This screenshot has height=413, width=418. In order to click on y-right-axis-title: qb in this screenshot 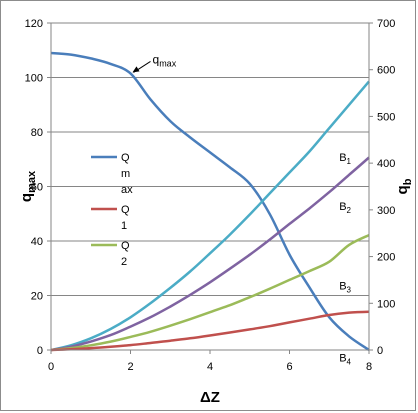, I will do `click(404, 186)`.